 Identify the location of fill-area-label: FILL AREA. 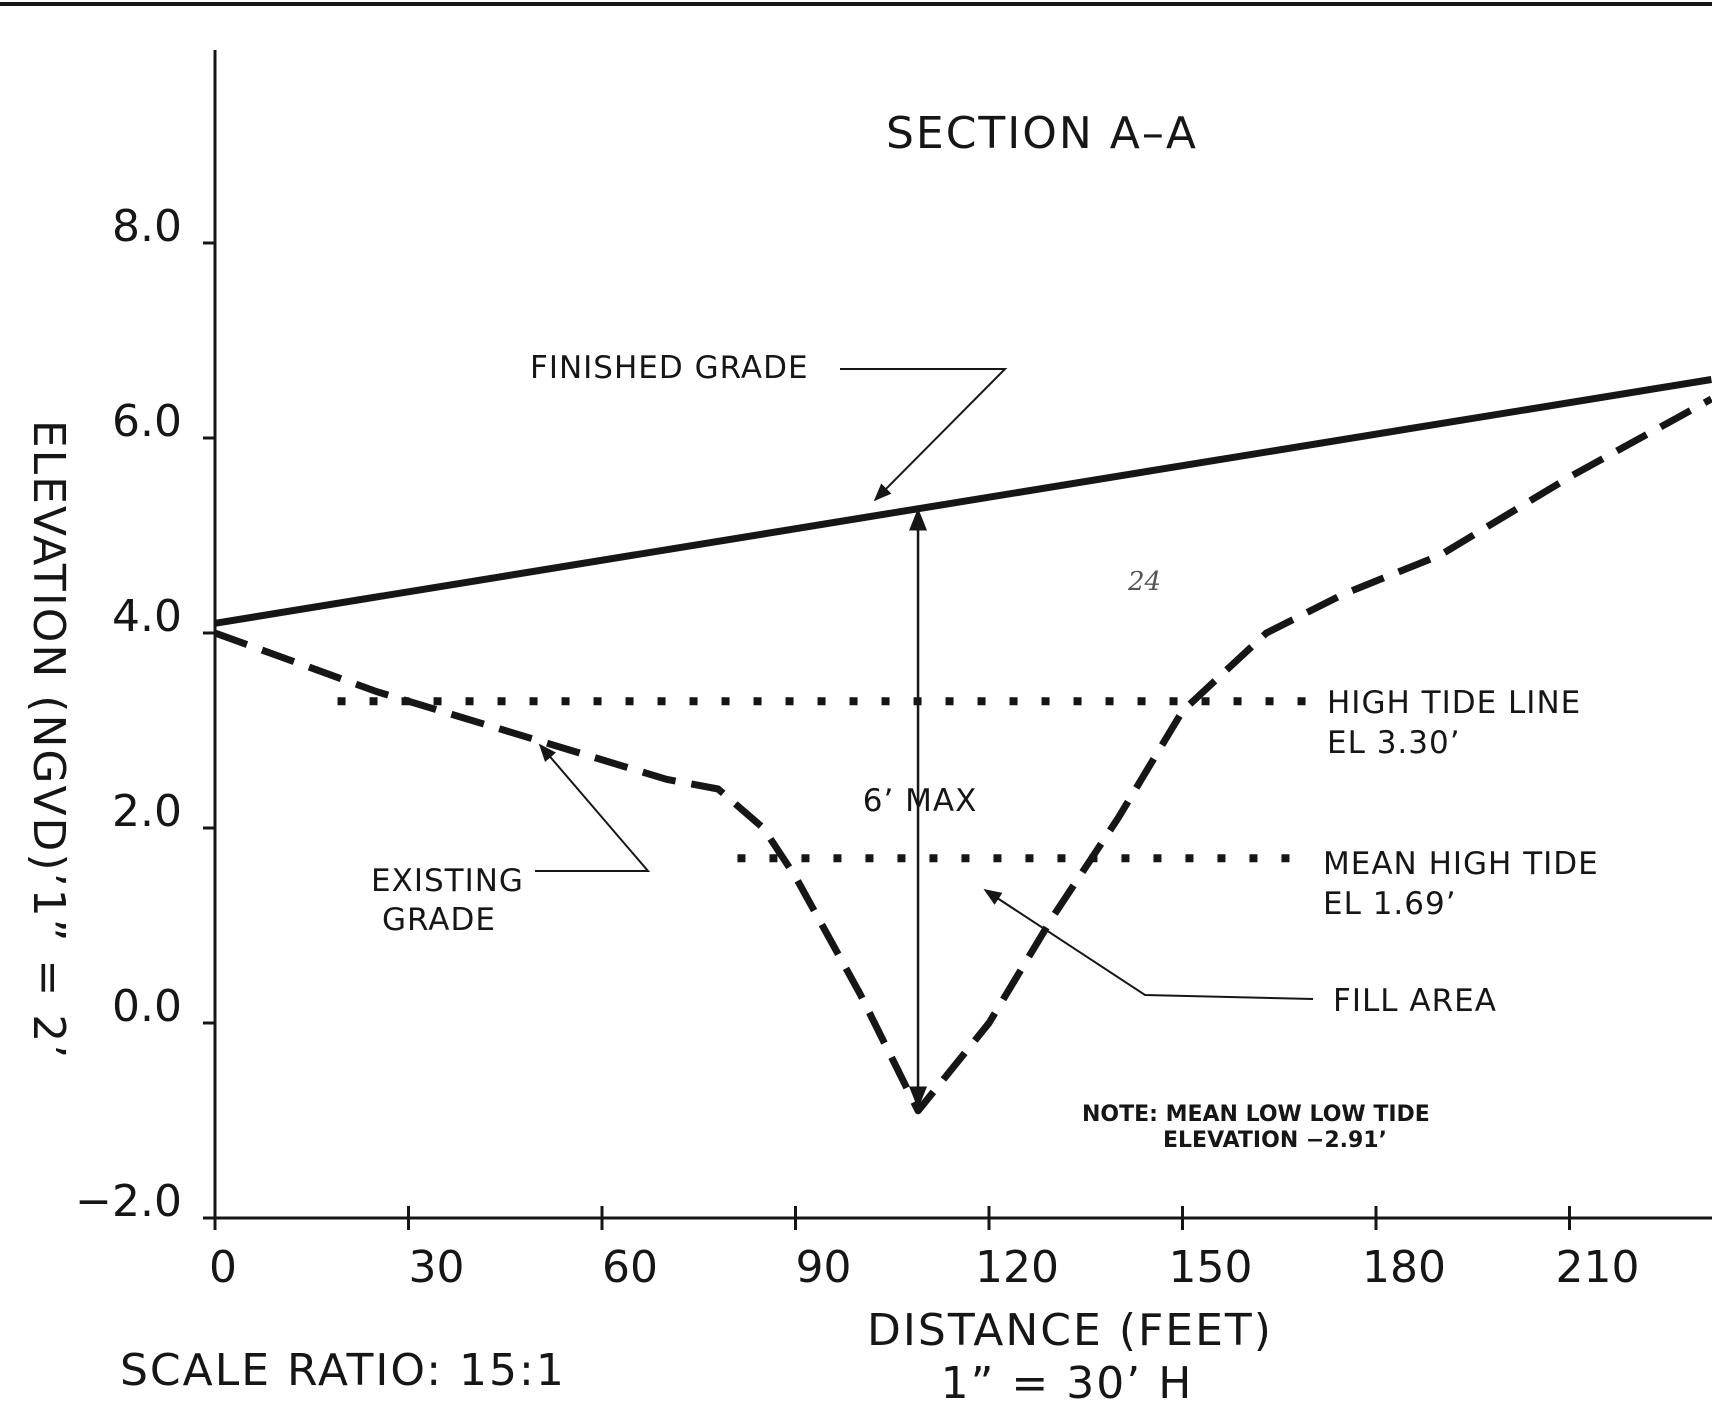
(1415, 1001).